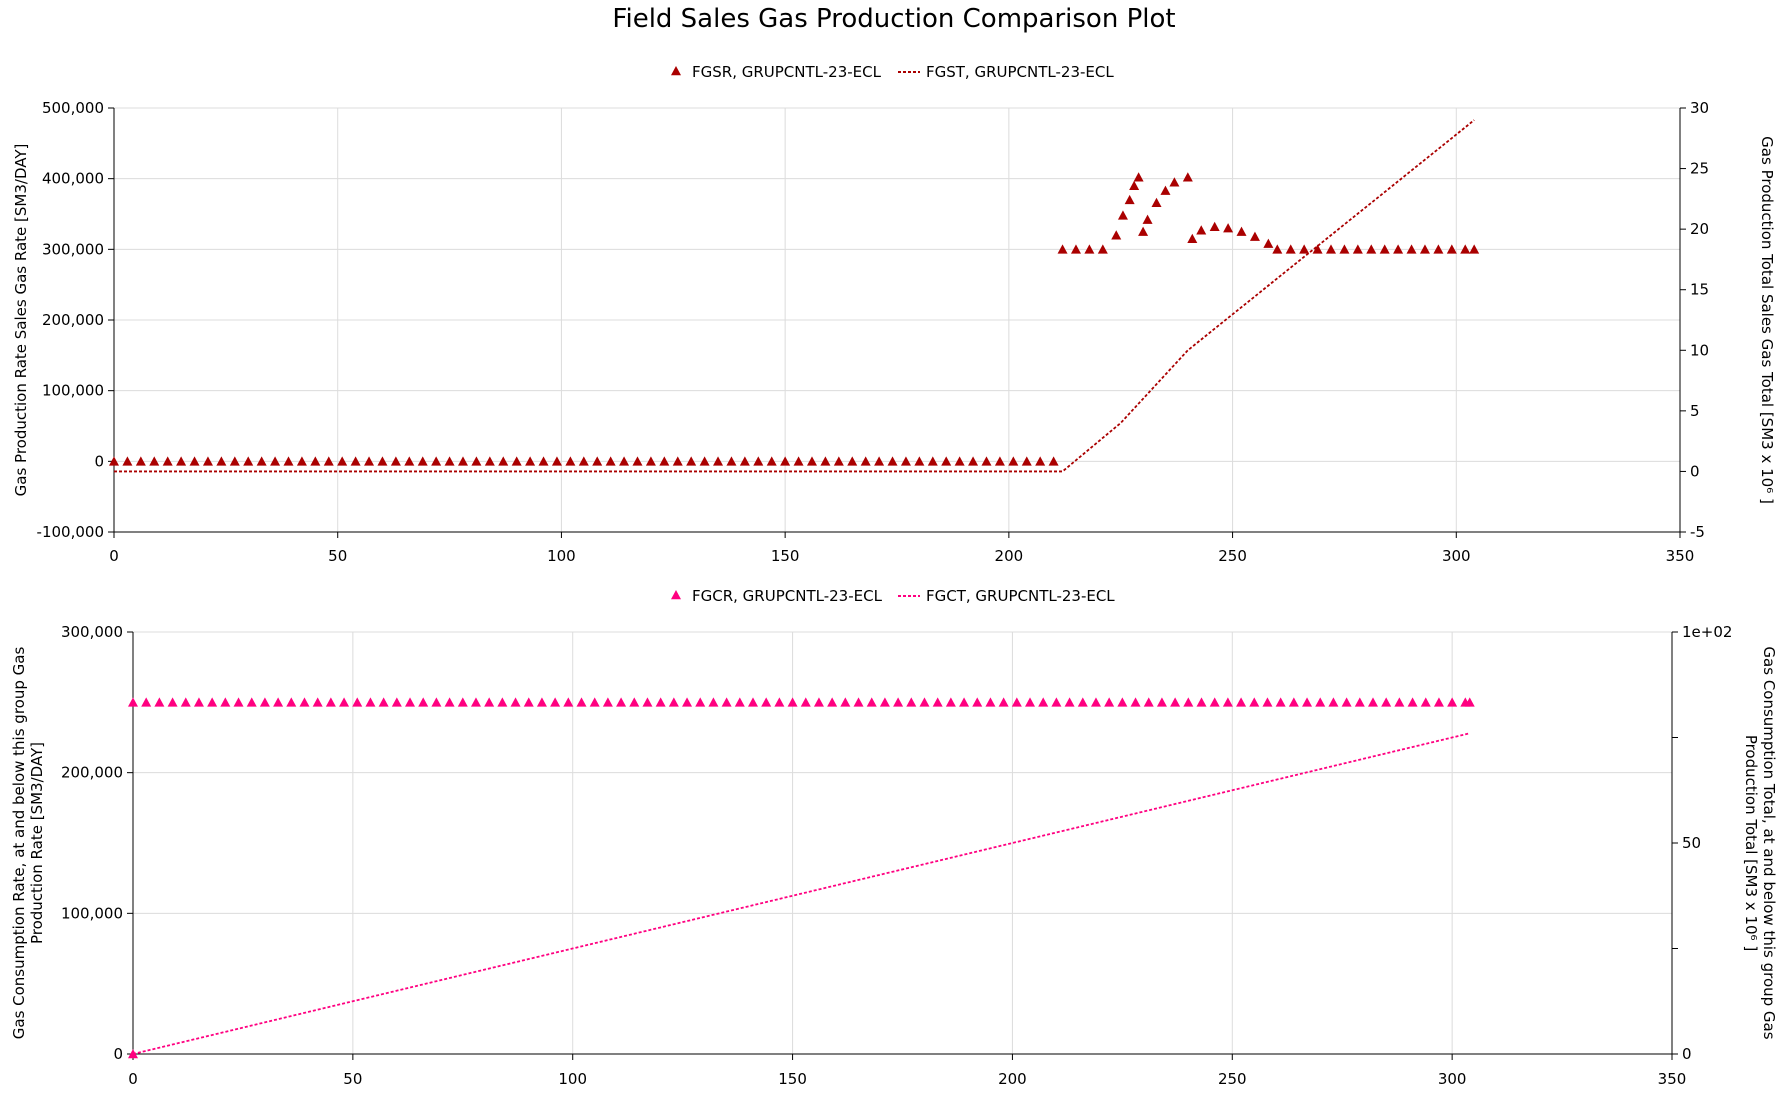 The height and width of the screenshot is (1107, 1788). I want to click on y-tick-label: 500,000, so click(73, 108).